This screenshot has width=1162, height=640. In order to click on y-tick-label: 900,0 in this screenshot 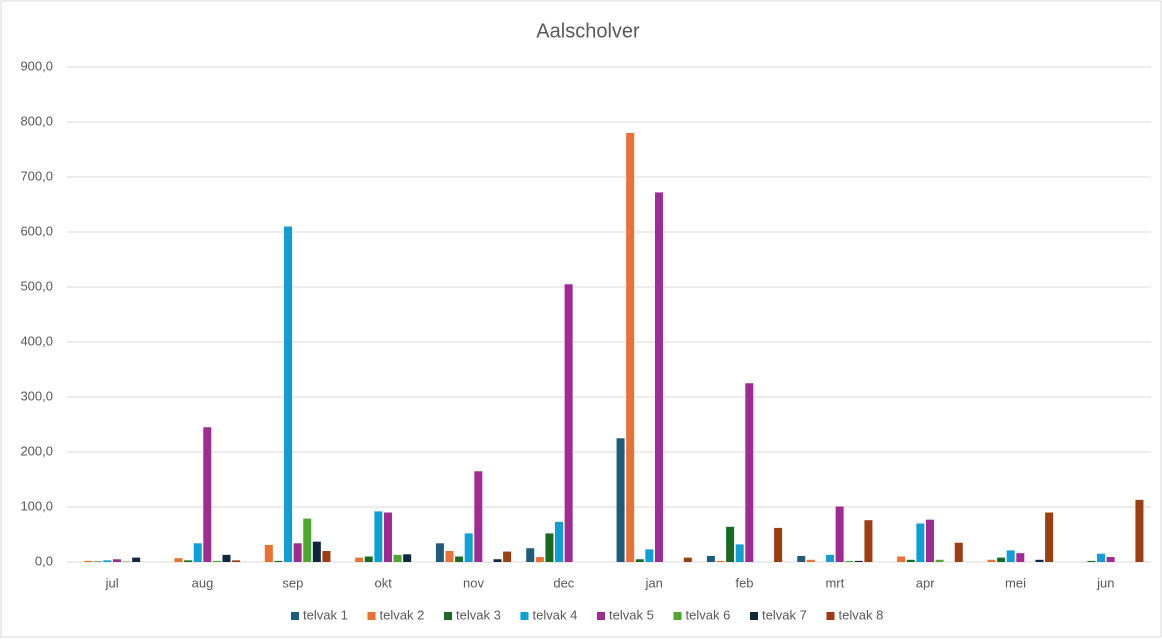, I will do `click(36, 65)`.